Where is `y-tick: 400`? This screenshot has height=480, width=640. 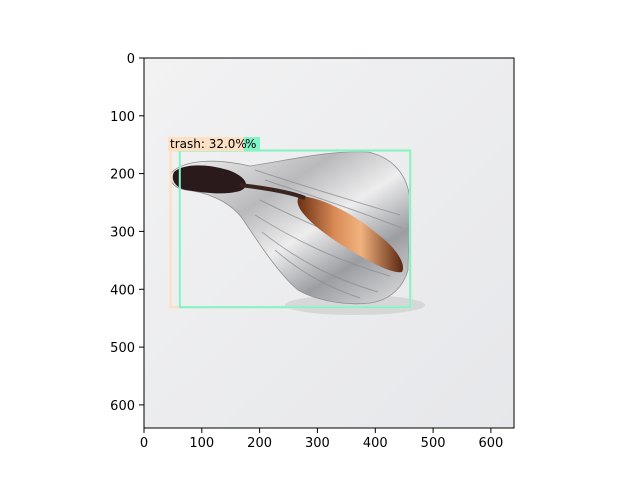
y-tick: 400 is located at coordinates (127, 290).